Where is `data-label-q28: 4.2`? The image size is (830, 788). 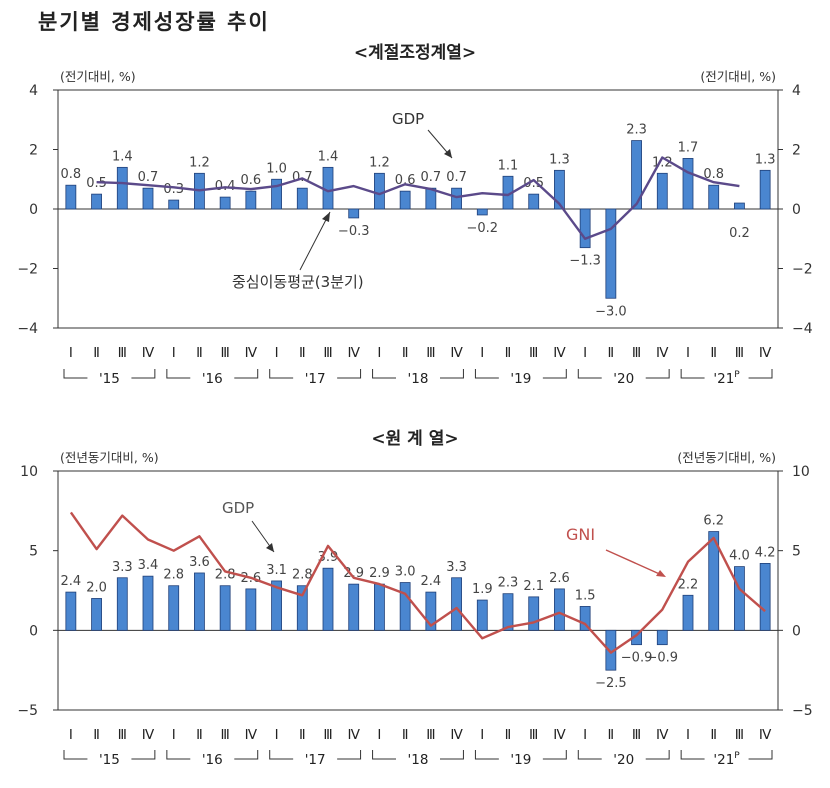 data-label-q28: 4.2 is located at coordinates (765, 552).